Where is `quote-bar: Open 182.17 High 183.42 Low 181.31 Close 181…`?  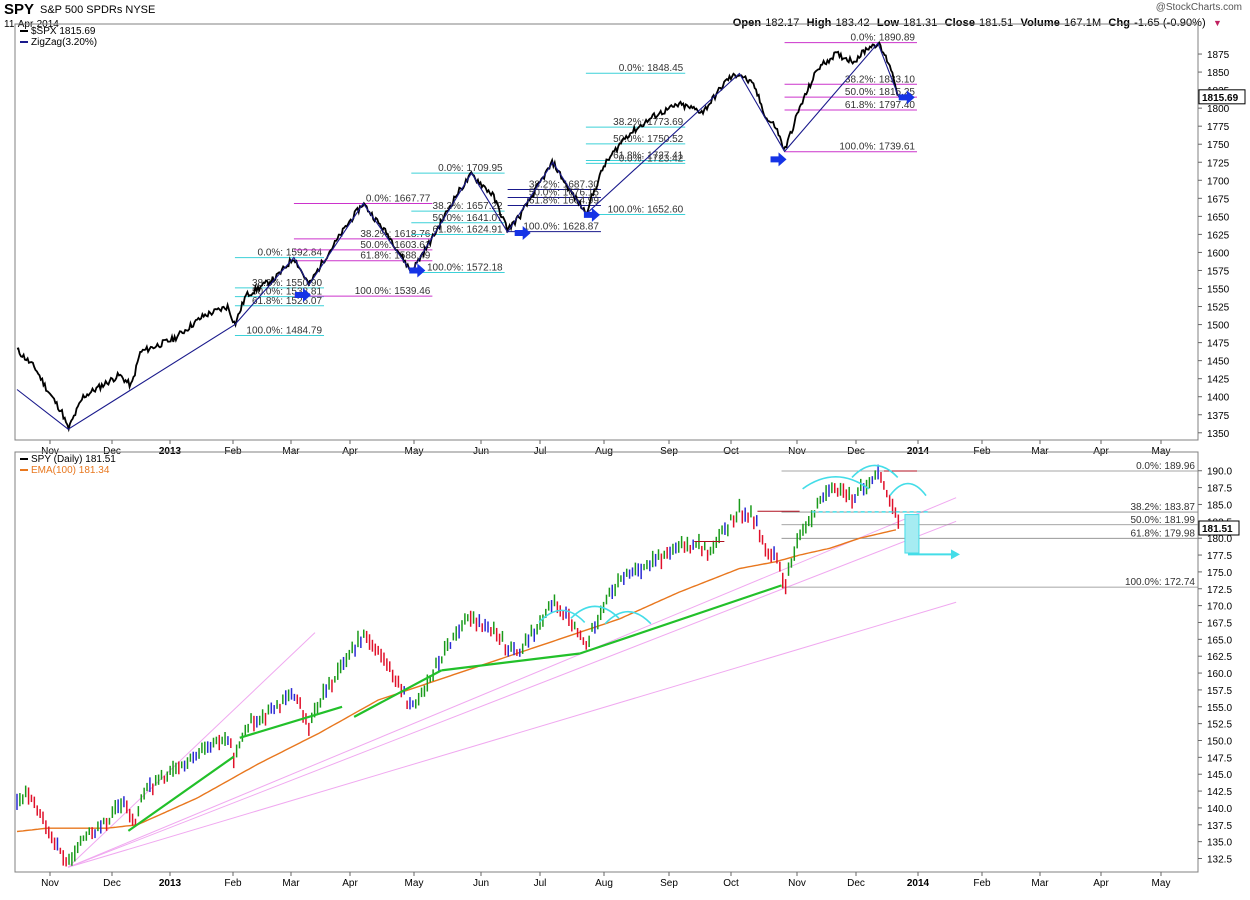
quote-bar: Open 182.17 High 183.42 Low 181.31 Close 181… is located at coordinates (975, 23).